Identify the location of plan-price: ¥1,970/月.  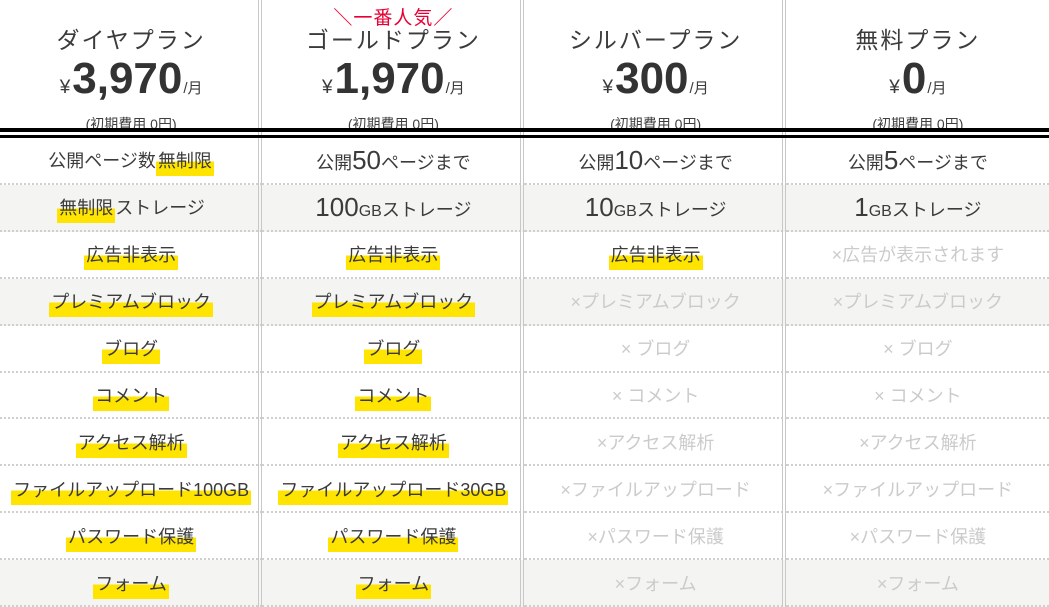
(393, 84).